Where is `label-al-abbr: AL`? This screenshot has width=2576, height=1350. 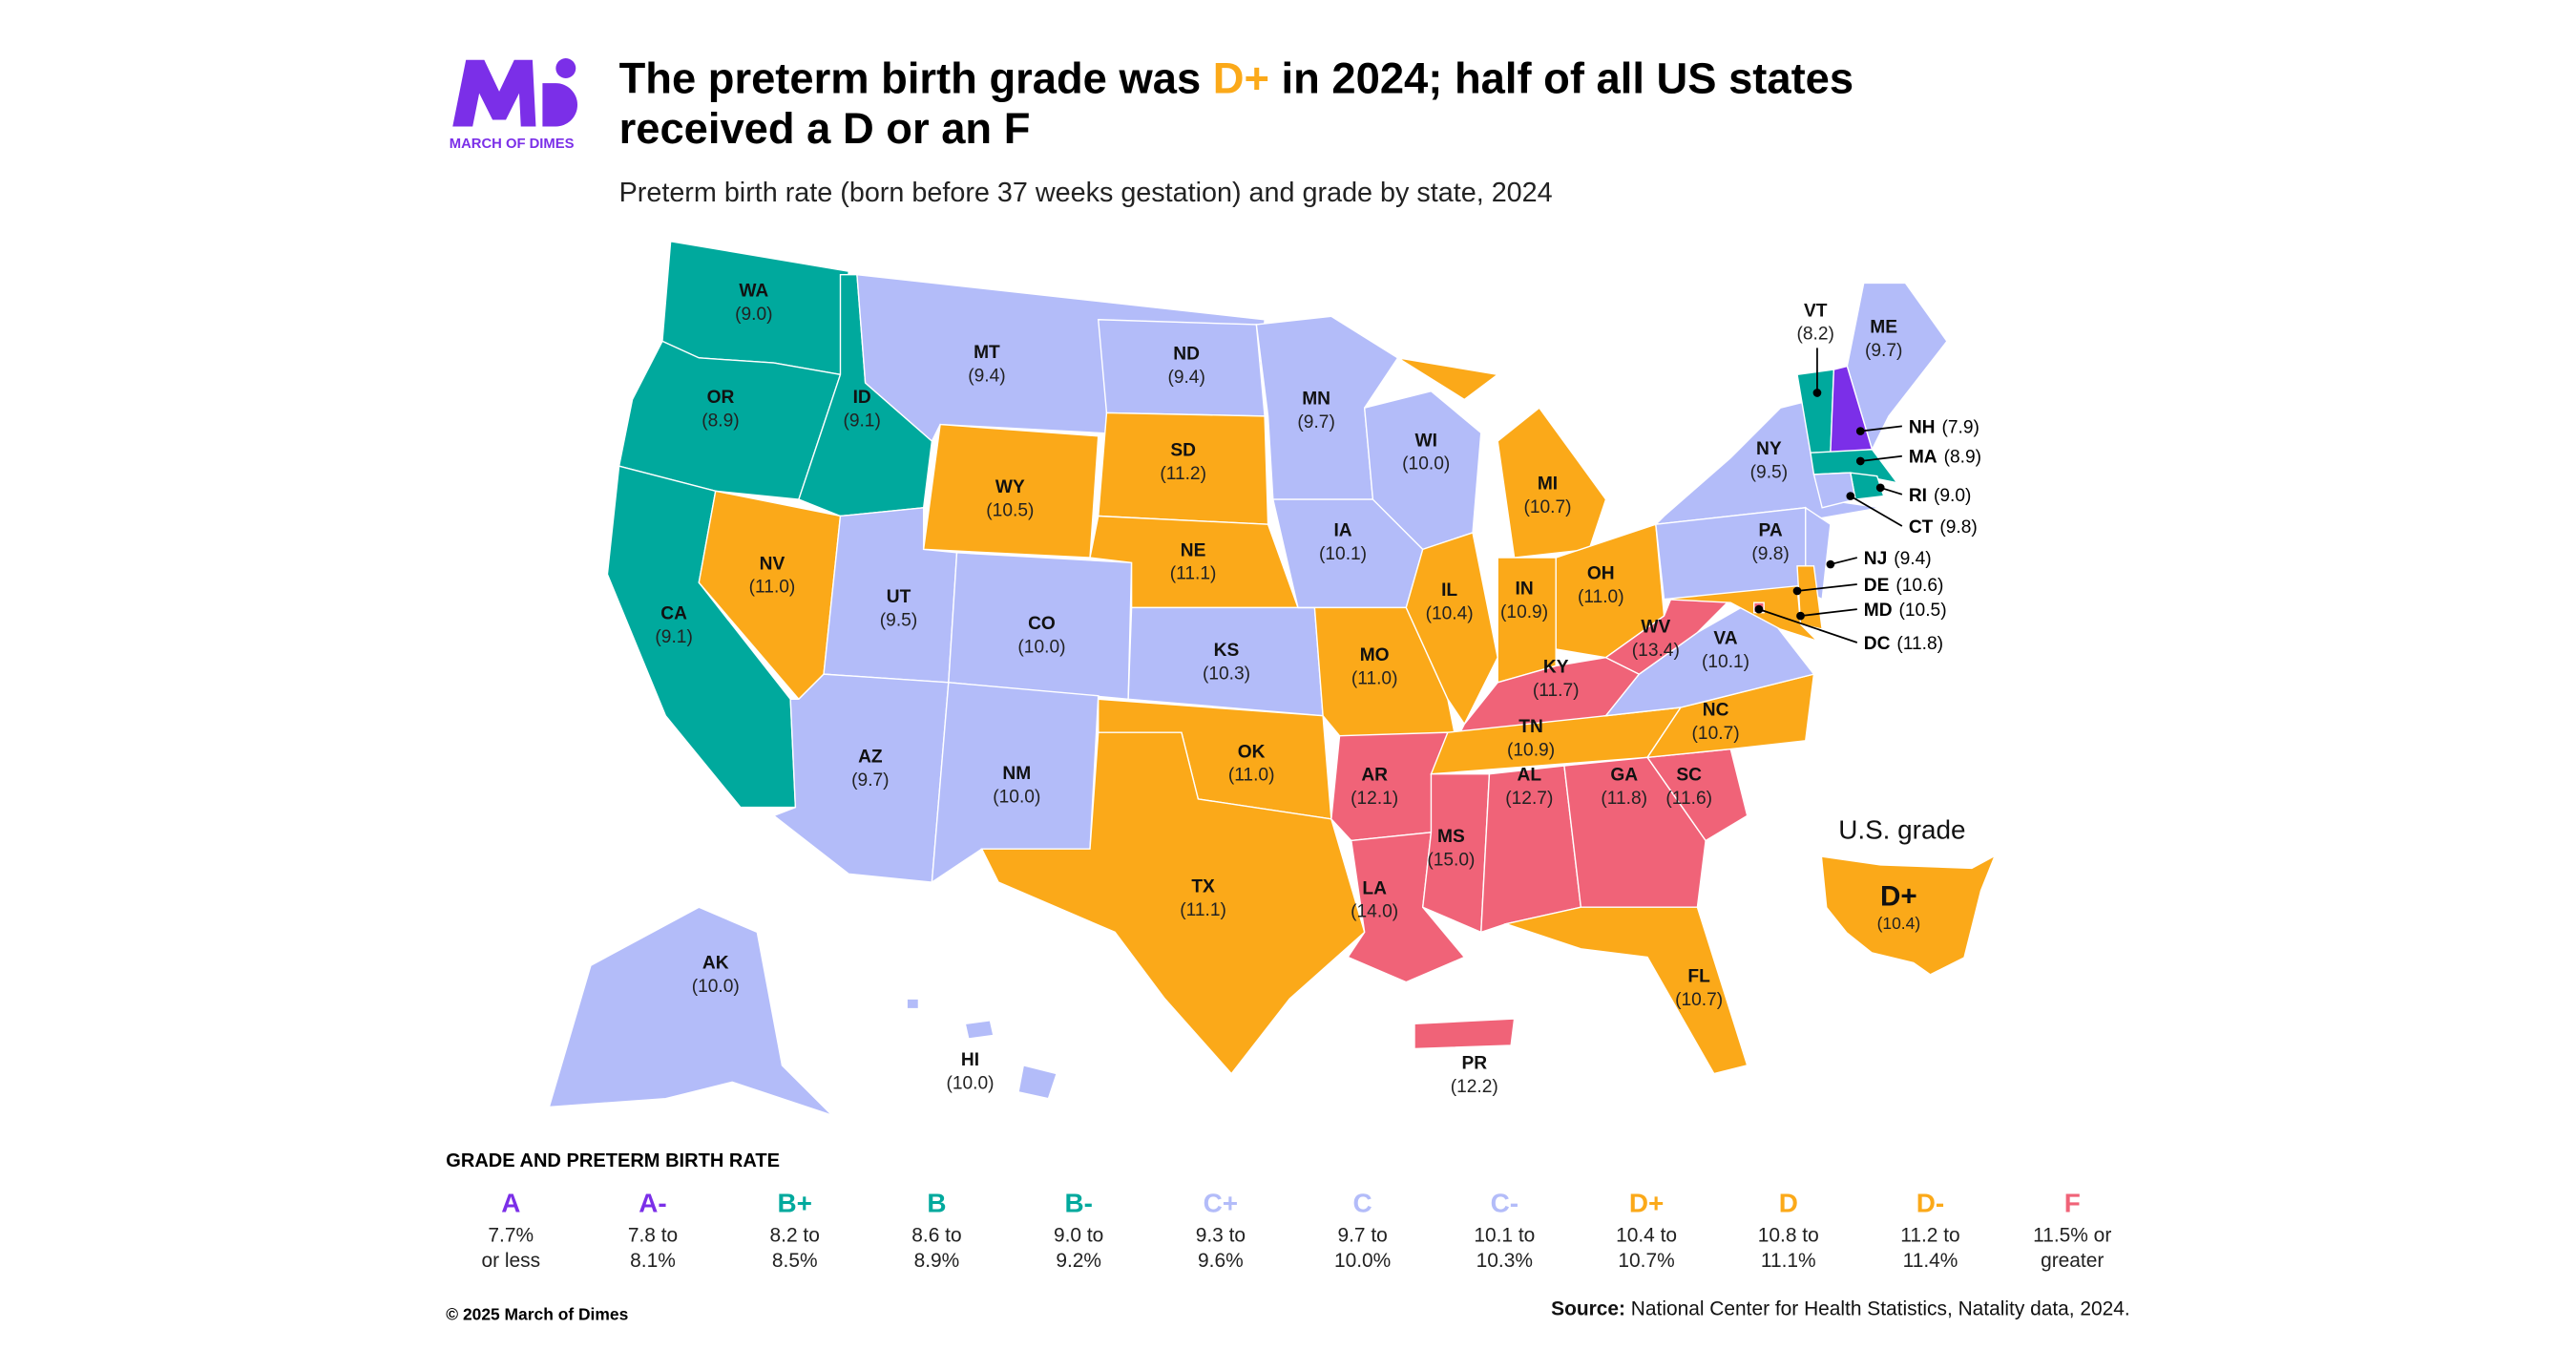 label-al-abbr: AL is located at coordinates (1530, 776).